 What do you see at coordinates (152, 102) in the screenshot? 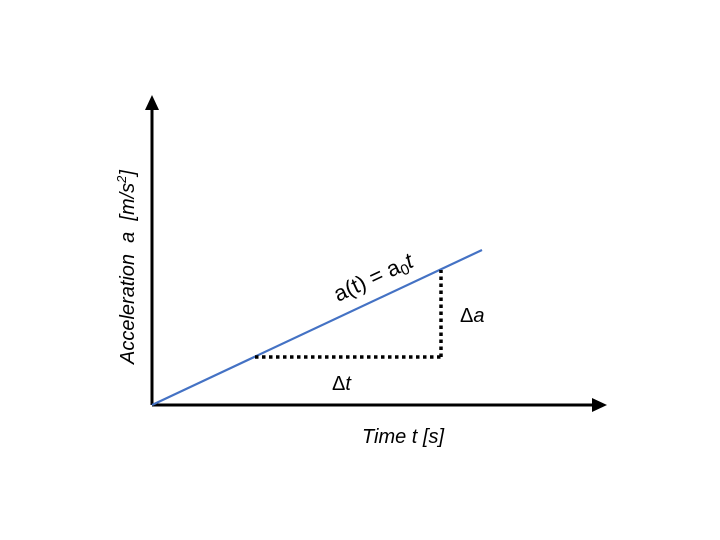
I see `y-axis-arrowhead` at bounding box center [152, 102].